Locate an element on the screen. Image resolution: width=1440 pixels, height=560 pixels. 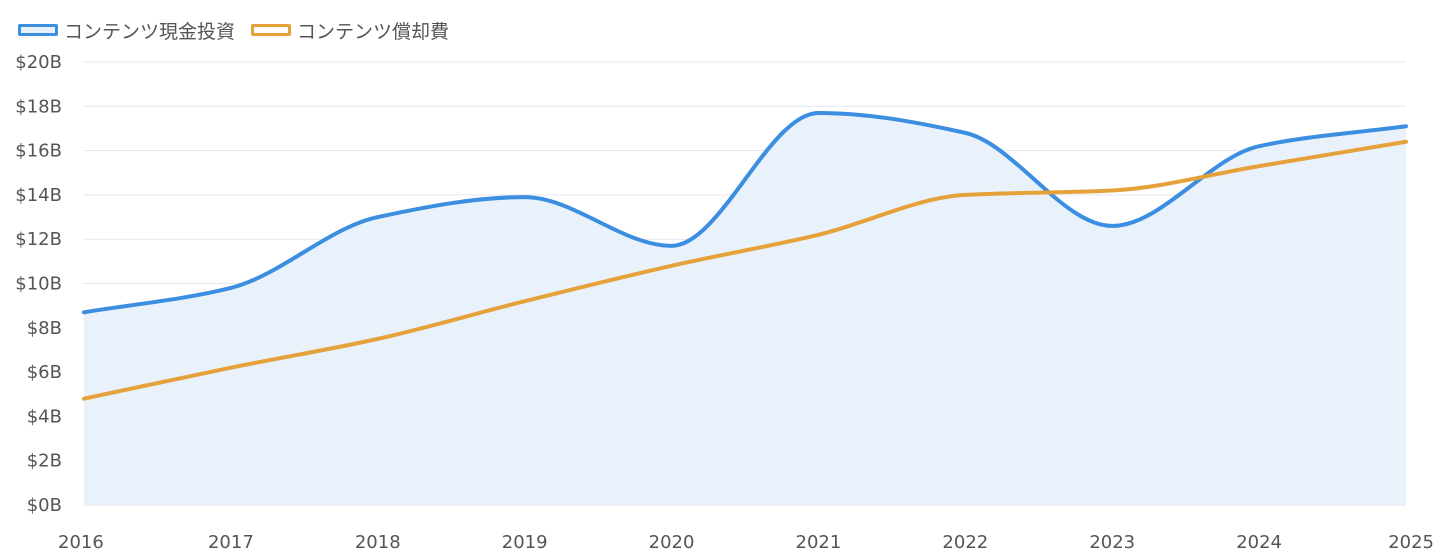
y-tick-label: $0B is located at coordinates (44, 505).